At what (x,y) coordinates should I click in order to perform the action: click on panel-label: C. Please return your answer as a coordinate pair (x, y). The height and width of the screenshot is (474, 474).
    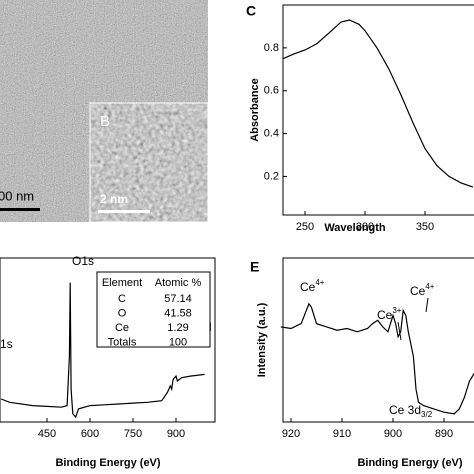
    Looking at the image, I should click on (251, 11).